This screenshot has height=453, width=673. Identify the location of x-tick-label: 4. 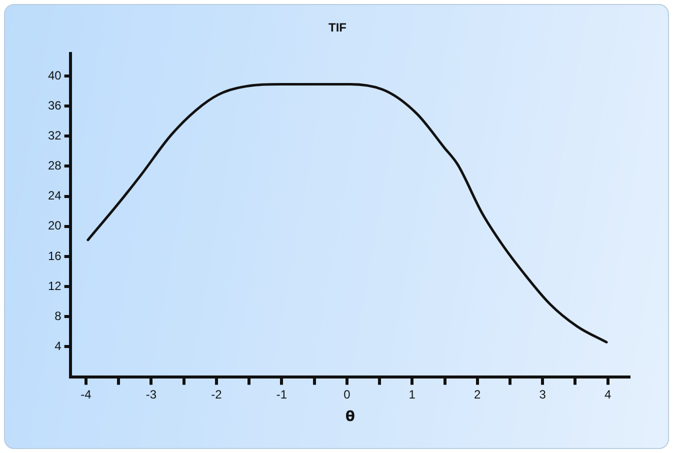
(608, 394).